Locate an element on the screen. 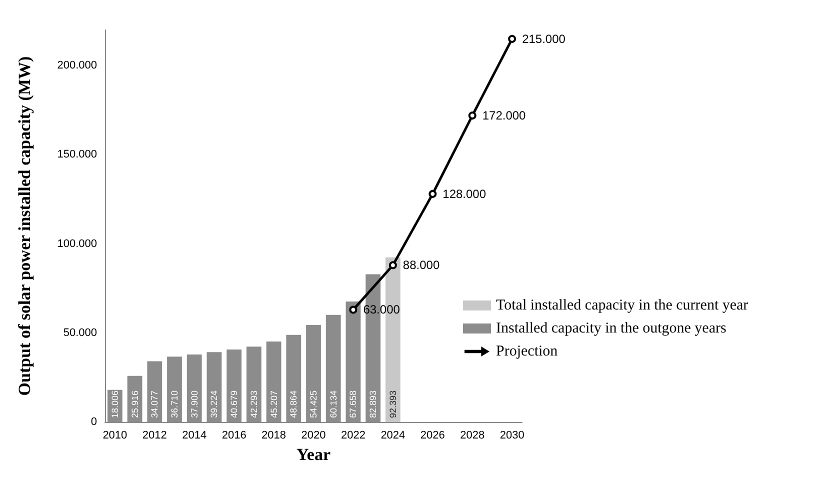 The width and height of the screenshot is (836, 477). y-tick-label: 200.000 is located at coordinates (77, 66).